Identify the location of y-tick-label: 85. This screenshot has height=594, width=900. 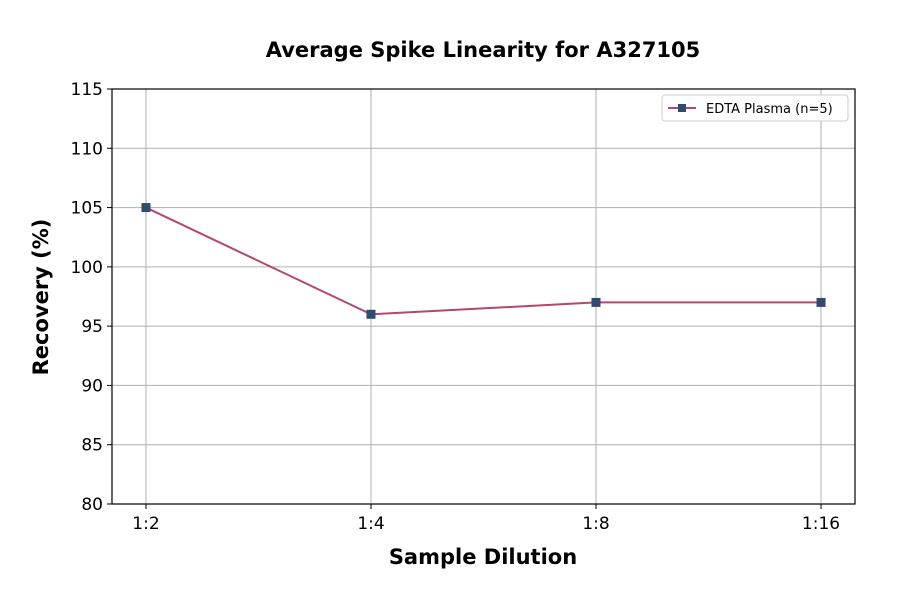
(92, 446).